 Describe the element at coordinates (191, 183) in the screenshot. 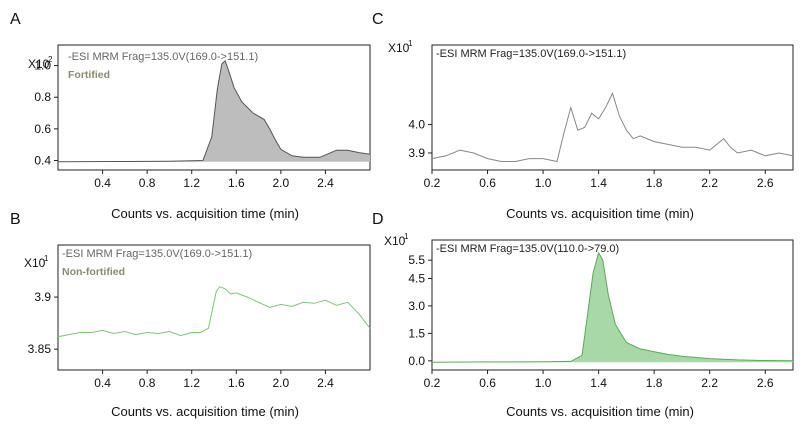

I see `x-tick-label-a: 1.2` at that location.